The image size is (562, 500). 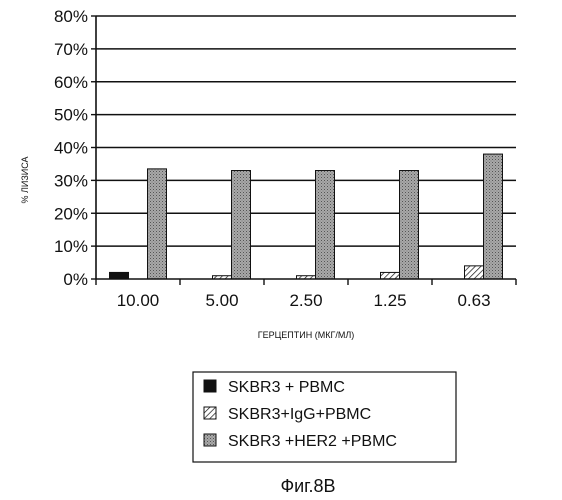 I want to click on x-axis-title: ГЕРЦЕПТИН (МКГ/МЛ), so click(x=306, y=335).